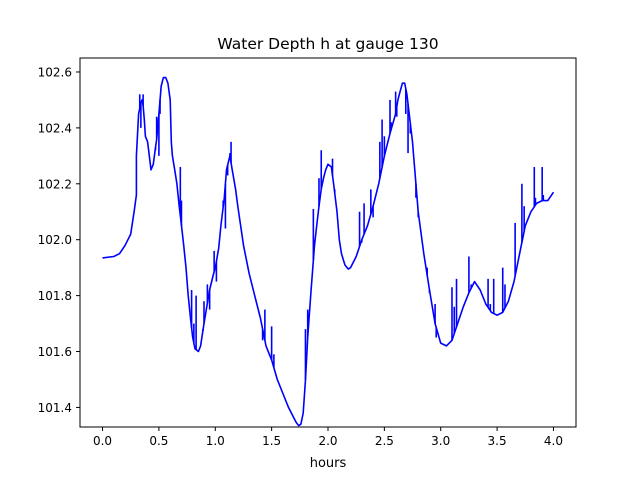  I want to click on y-axis: 101.4 101.6 101.8 102.0 102.2 102.4 102.6, so click(59, 240).